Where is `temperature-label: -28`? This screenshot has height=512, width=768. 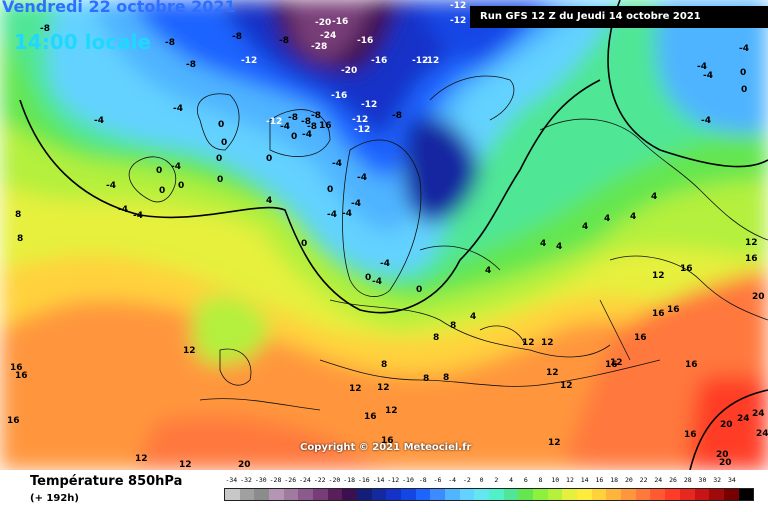
temperature-label: -28 is located at coordinates (319, 47).